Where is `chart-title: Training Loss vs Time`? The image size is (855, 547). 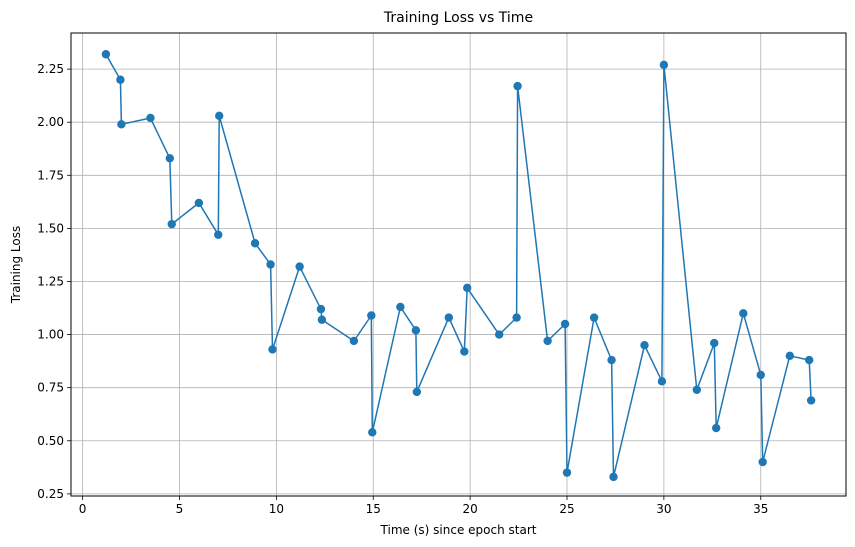
chart-title: Training Loss vs Time is located at coordinates (458, 18).